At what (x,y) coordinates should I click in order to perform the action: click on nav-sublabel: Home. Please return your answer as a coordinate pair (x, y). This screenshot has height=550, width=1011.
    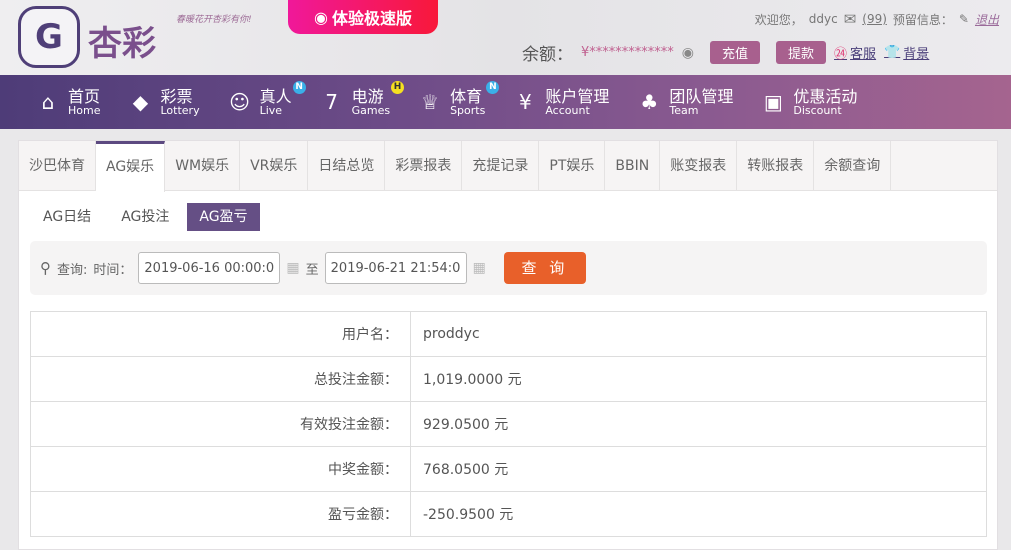
    Looking at the image, I should click on (84, 110).